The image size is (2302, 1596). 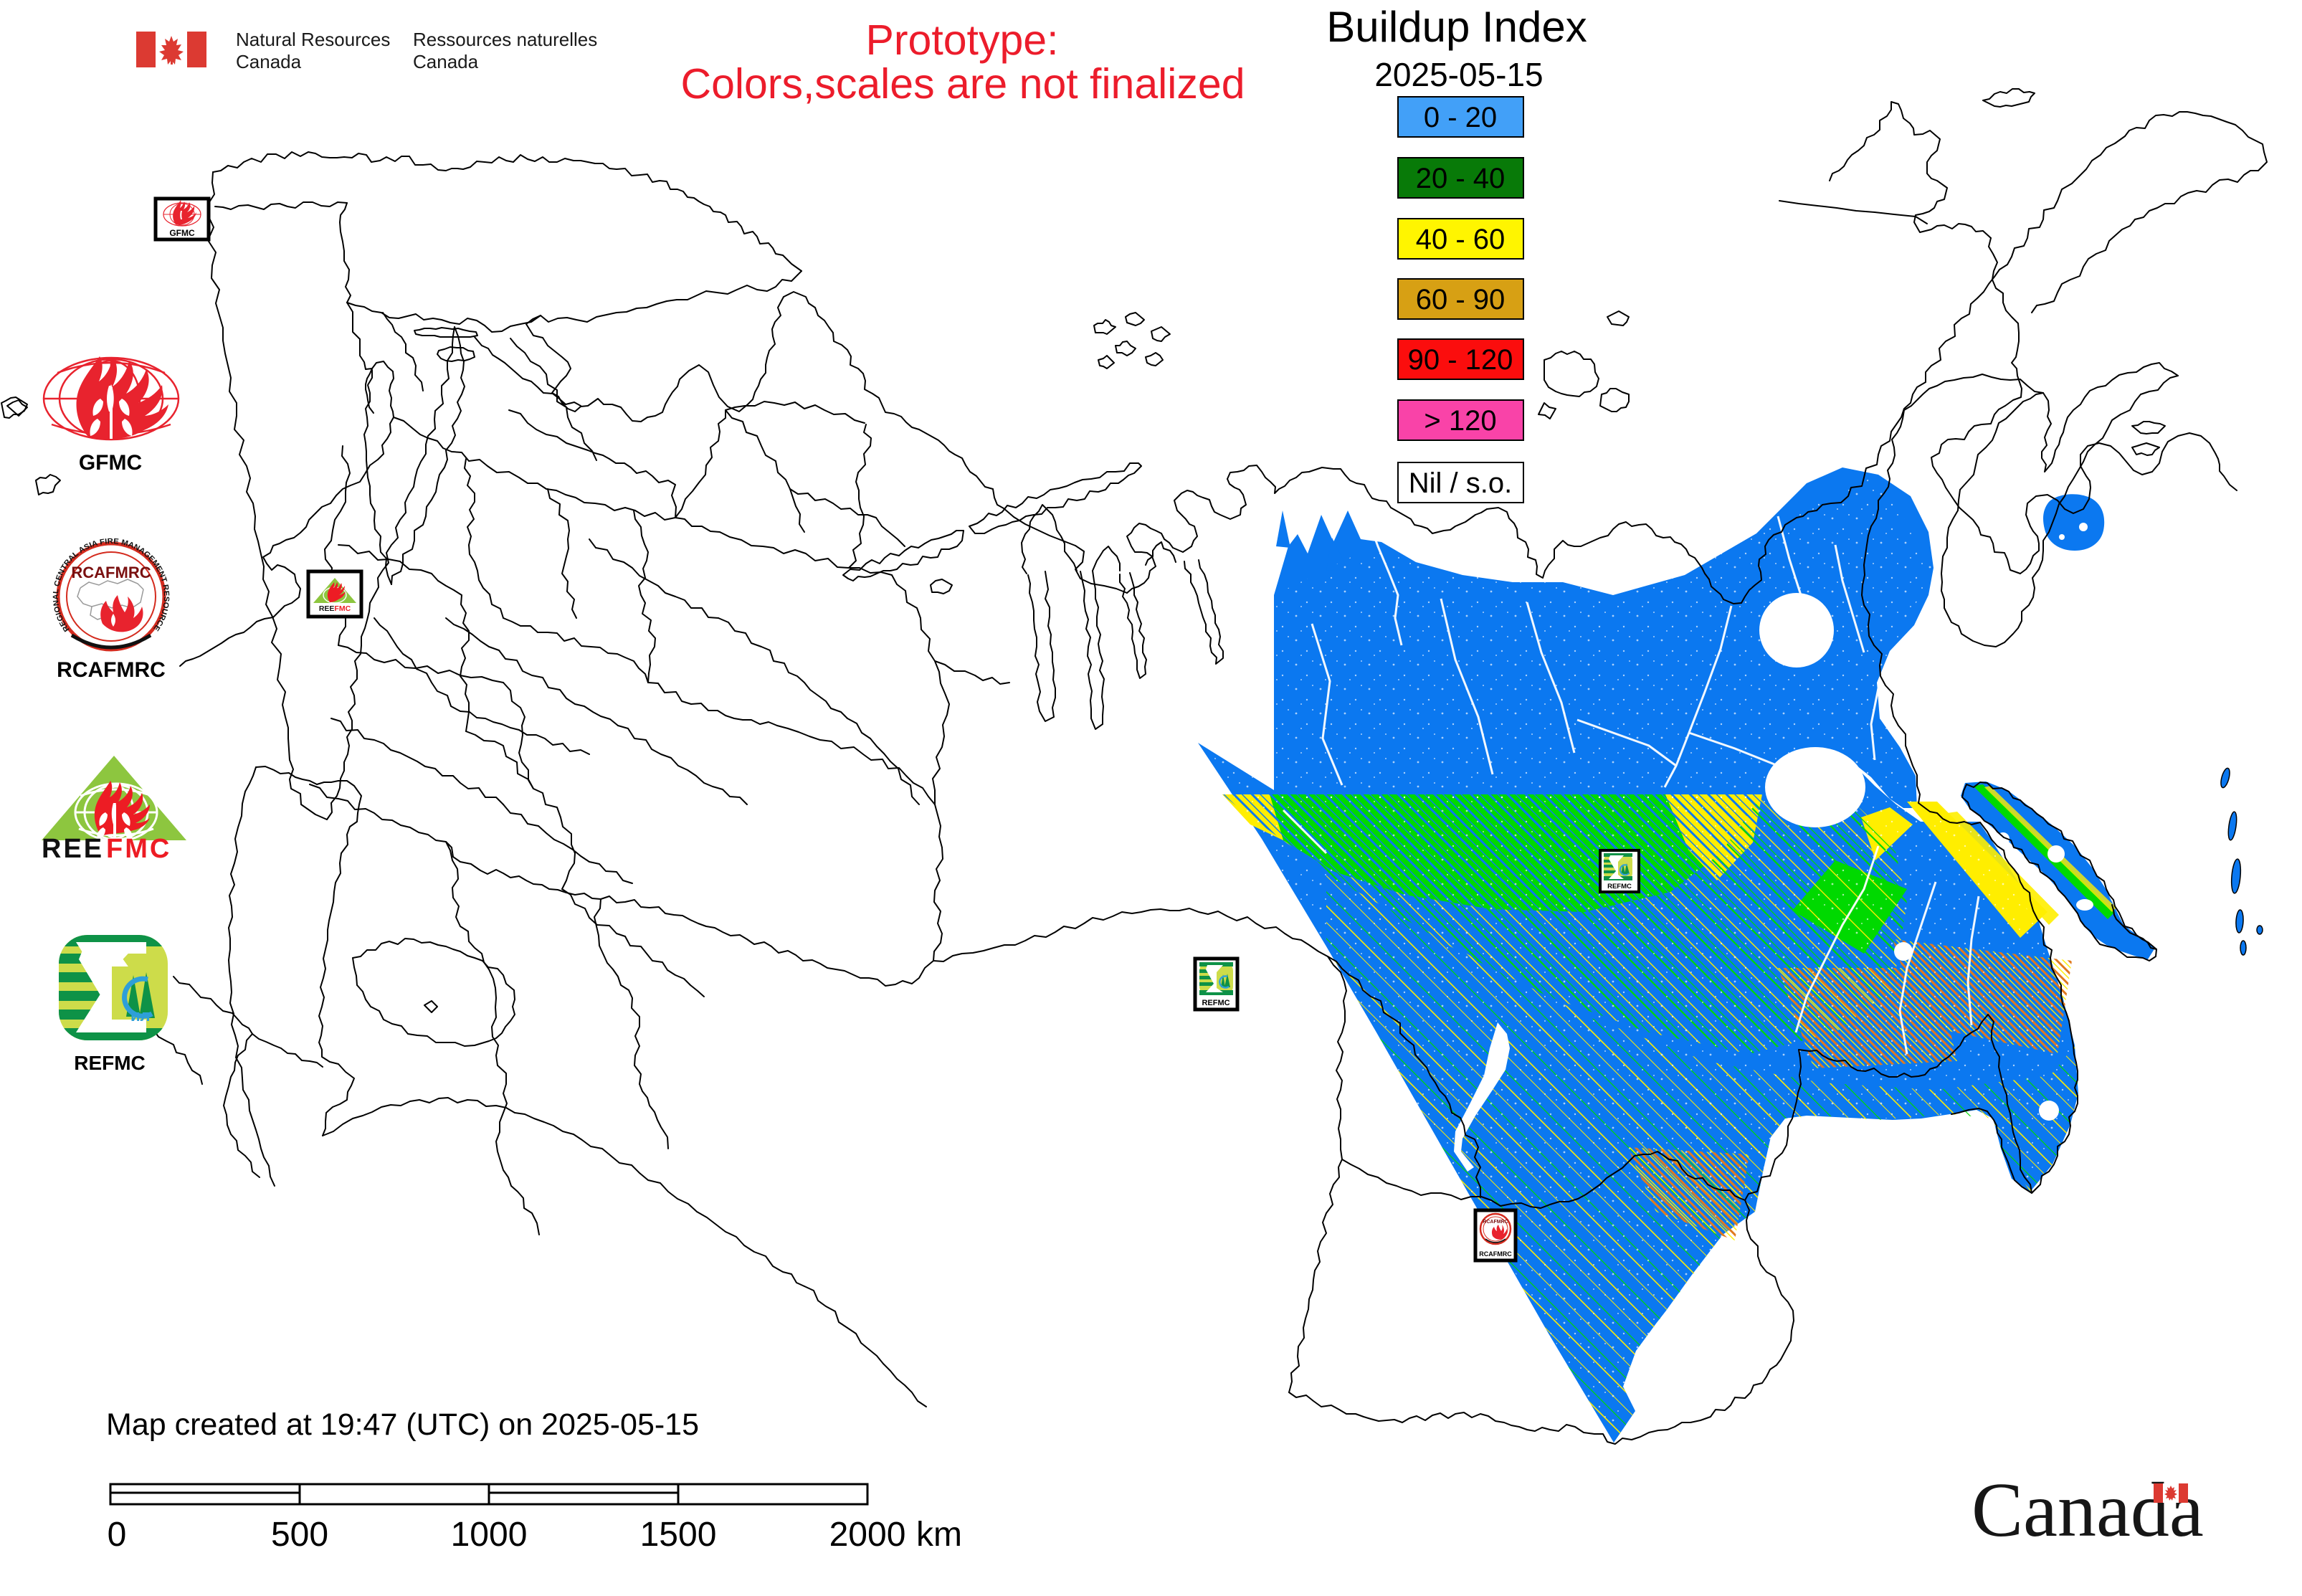 I want to click on svg-text: Nil / s.o., so click(x=1460, y=483).